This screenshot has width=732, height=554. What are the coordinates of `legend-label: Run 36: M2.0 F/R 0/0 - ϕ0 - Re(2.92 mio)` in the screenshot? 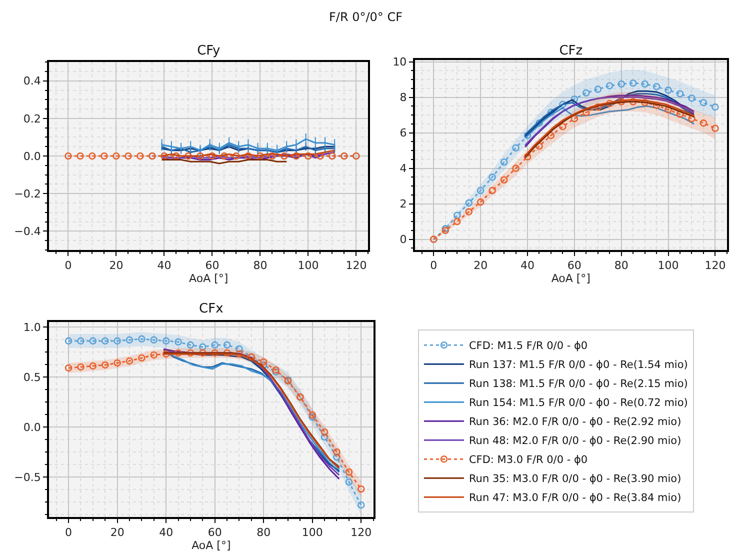 It's located at (575, 422).